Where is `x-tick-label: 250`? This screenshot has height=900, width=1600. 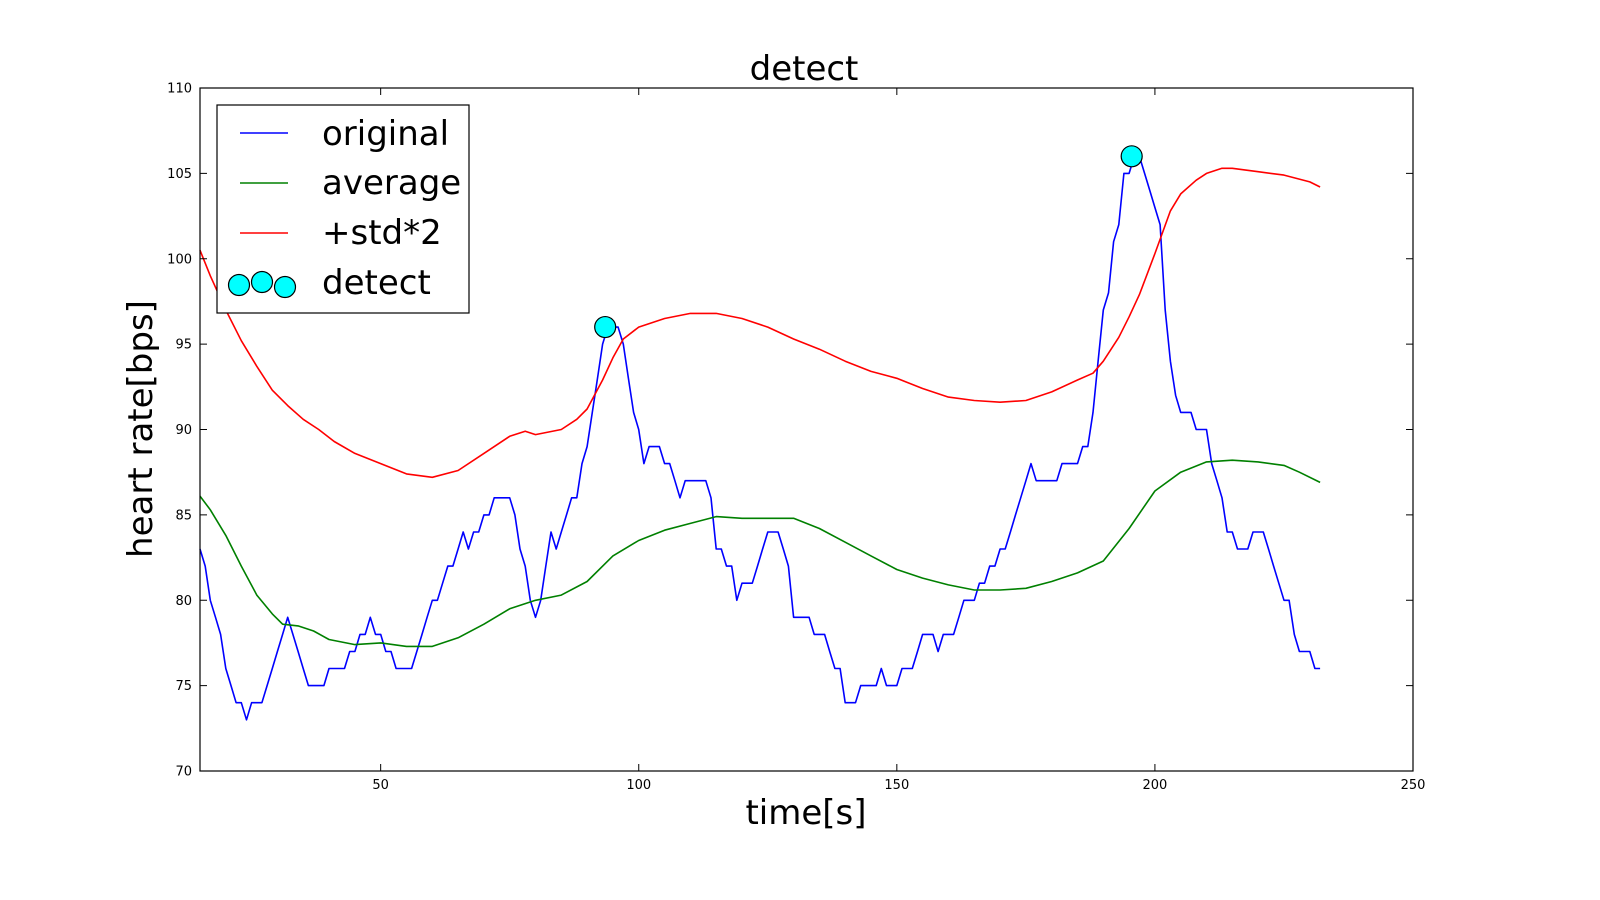 x-tick-label: 250 is located at coordinates (1413, 785).